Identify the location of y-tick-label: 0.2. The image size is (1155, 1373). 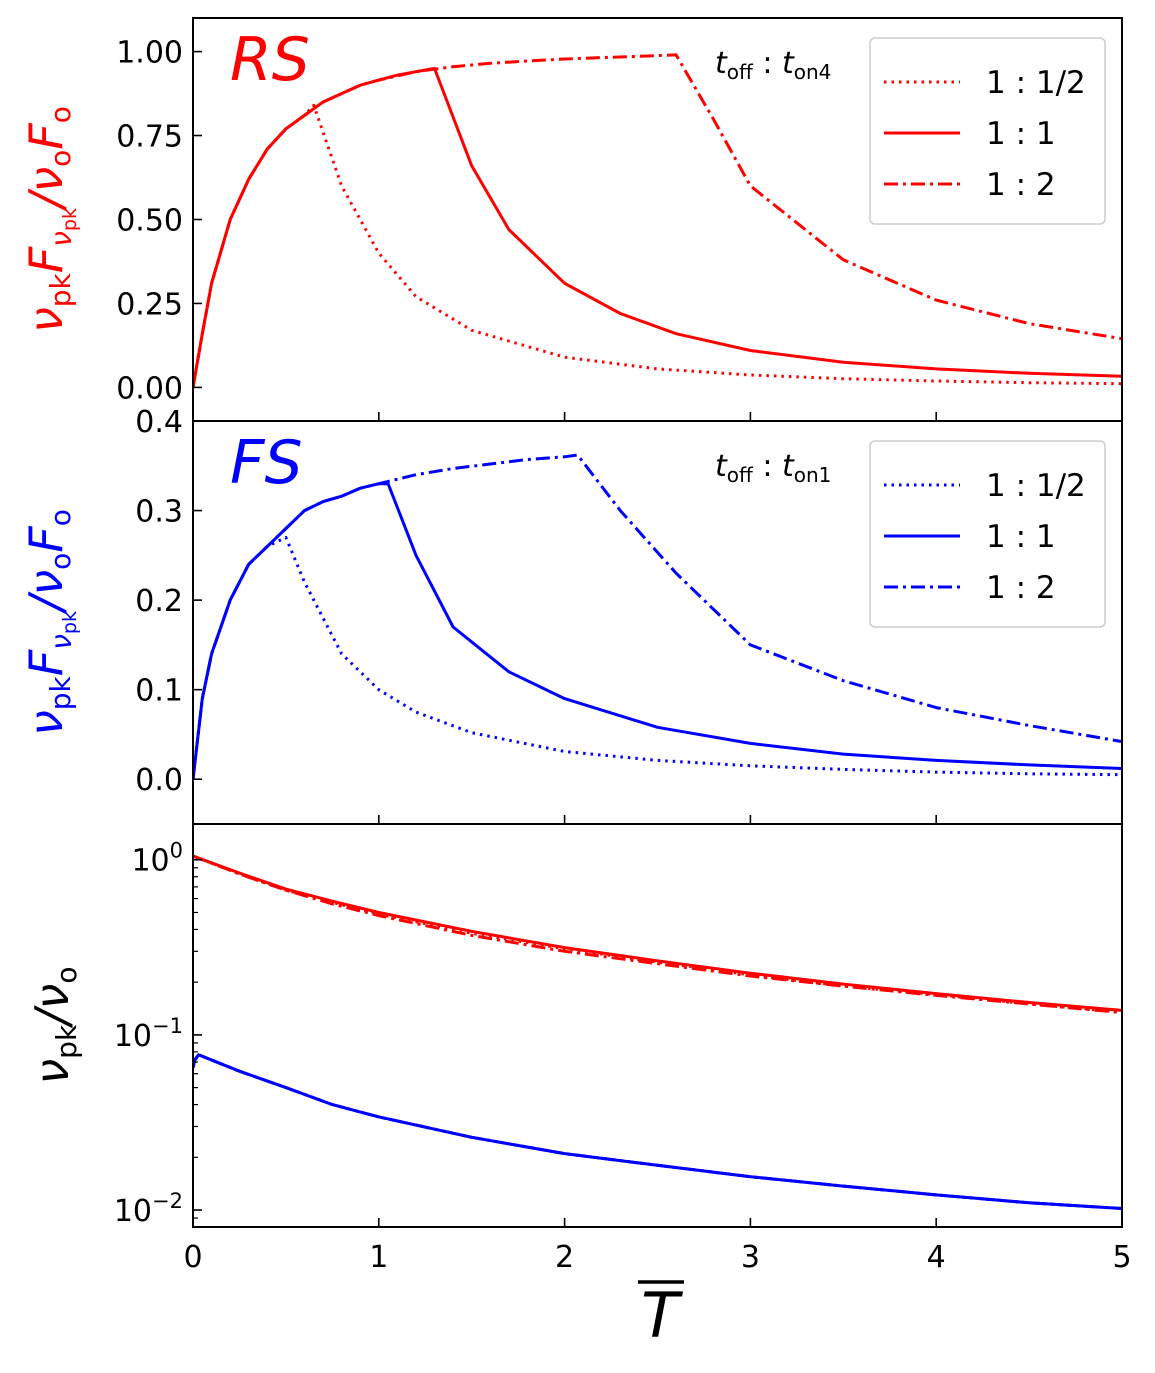
(159, 601).